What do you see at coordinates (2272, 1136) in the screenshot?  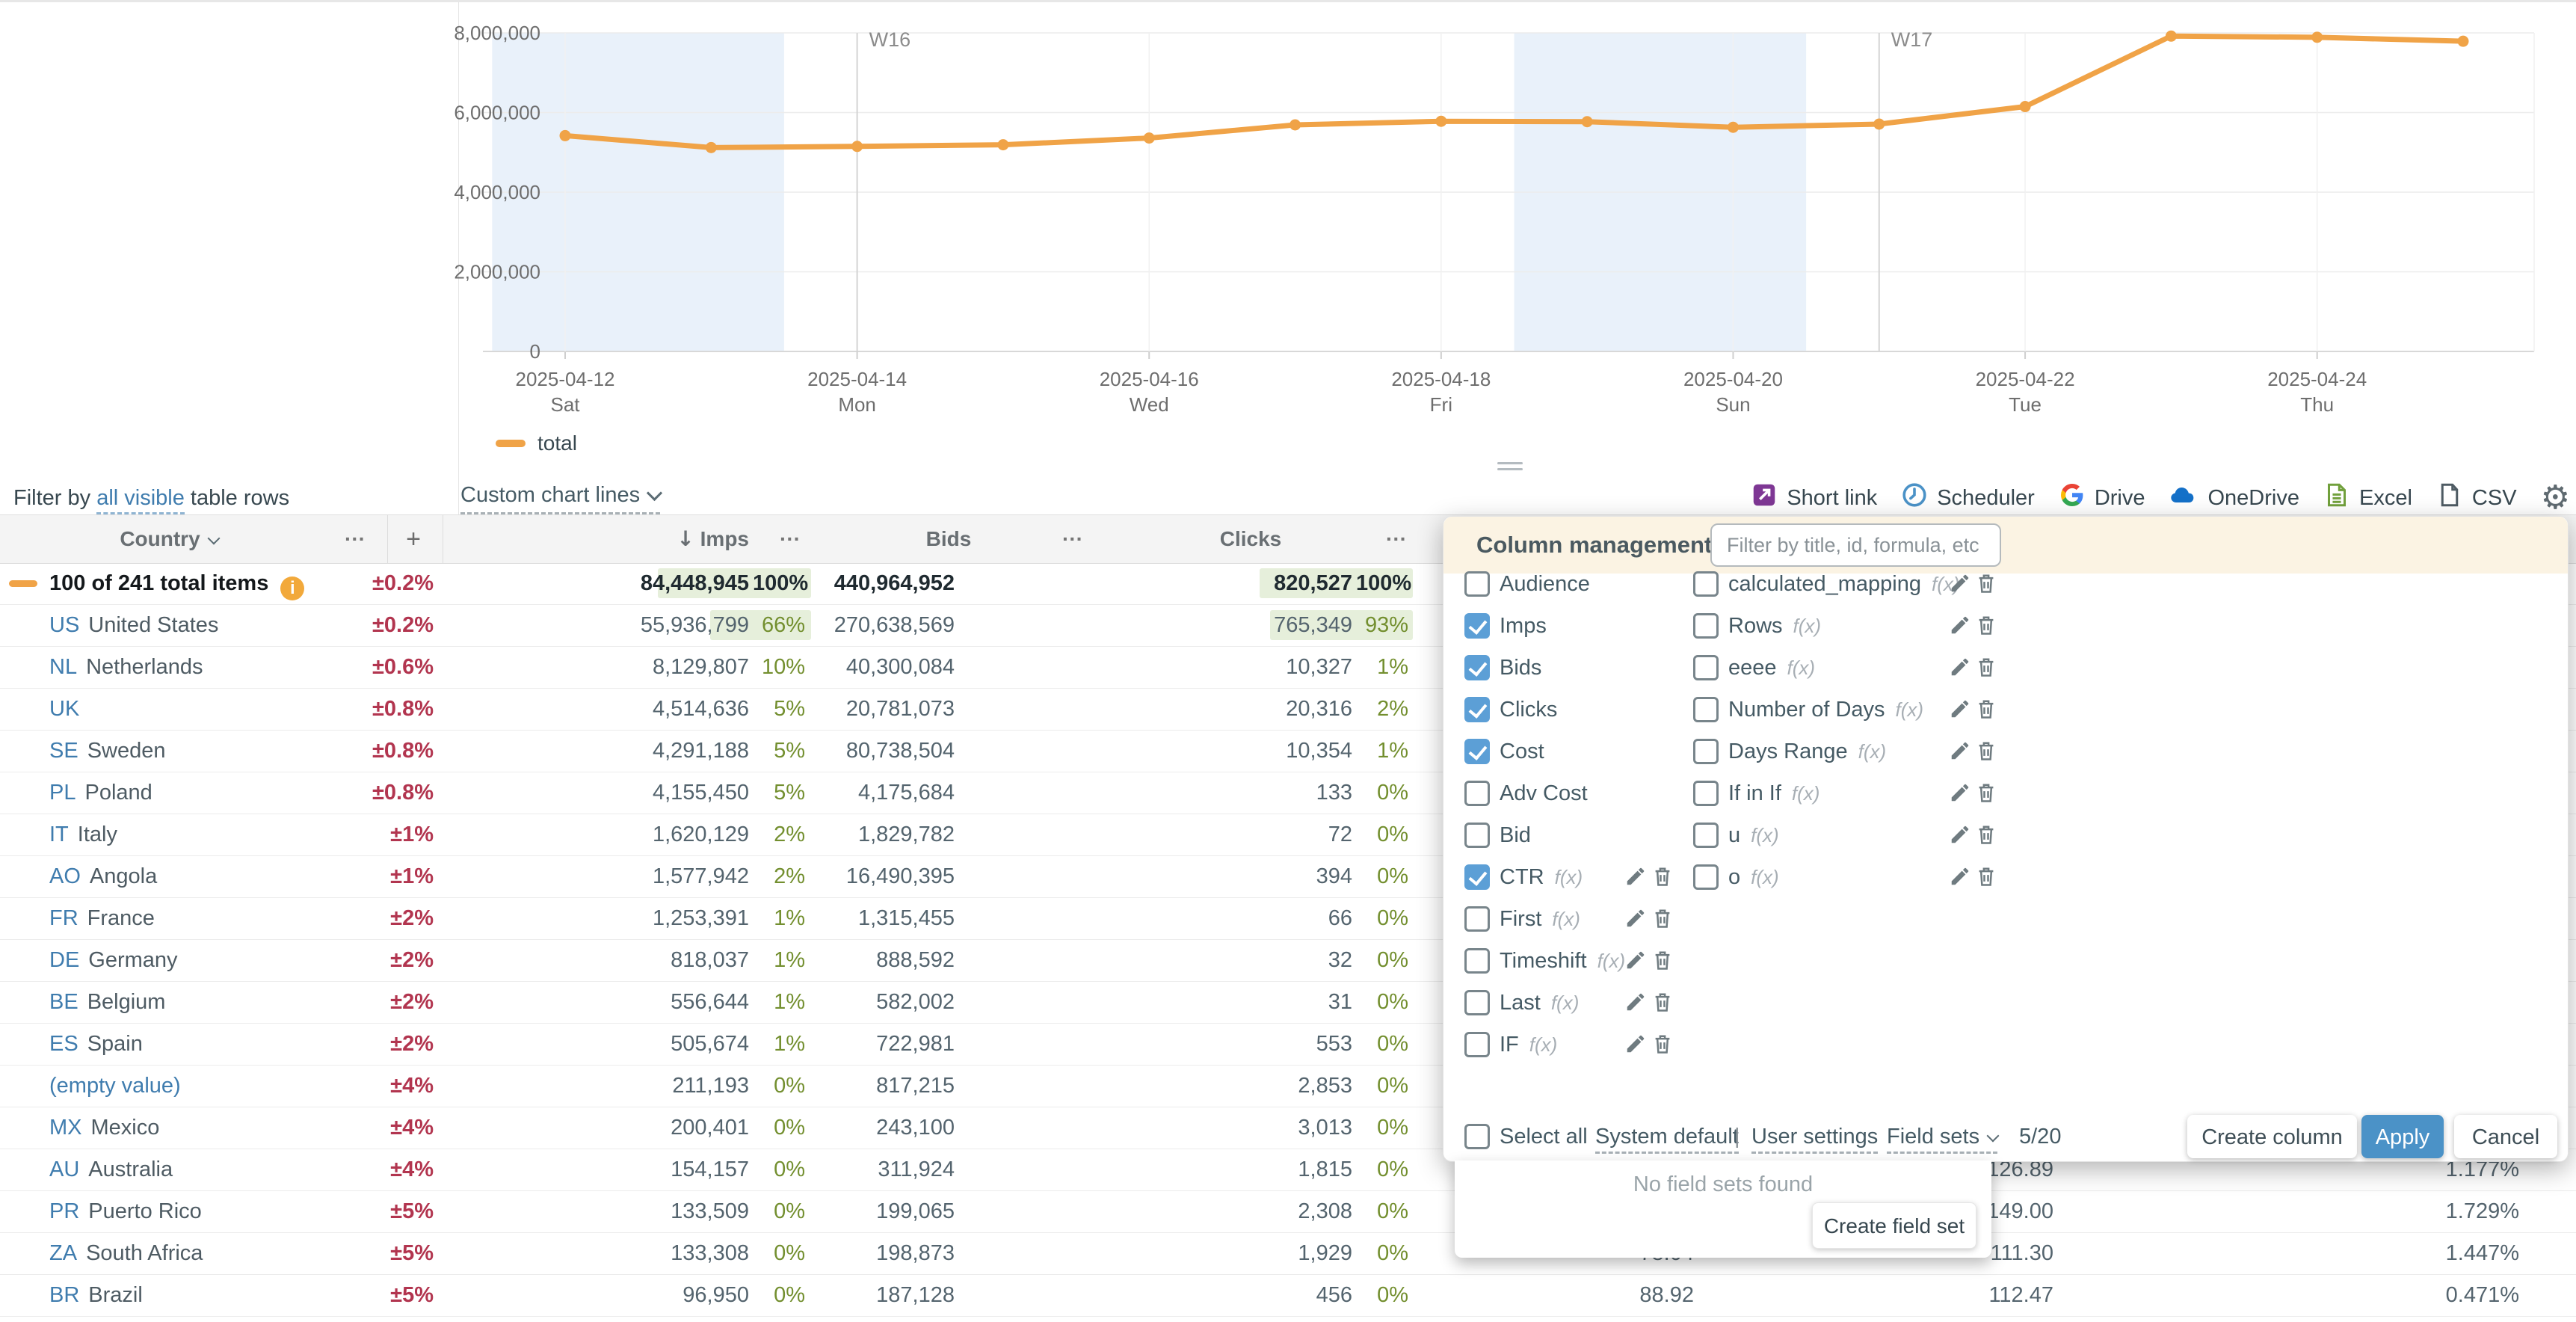 I see `create-column-button: Create column` at bounding box center [2272, 1136].